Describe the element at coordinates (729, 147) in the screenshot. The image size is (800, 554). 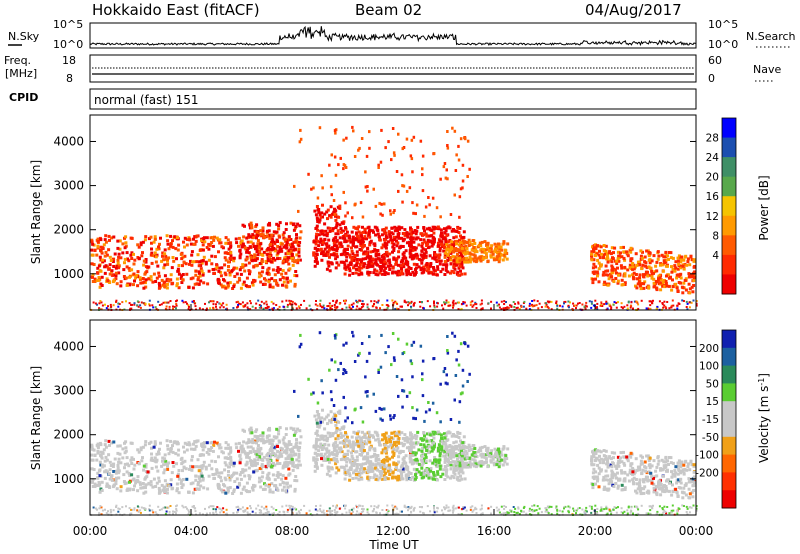
I see `power-cbar-swatch` at that location.